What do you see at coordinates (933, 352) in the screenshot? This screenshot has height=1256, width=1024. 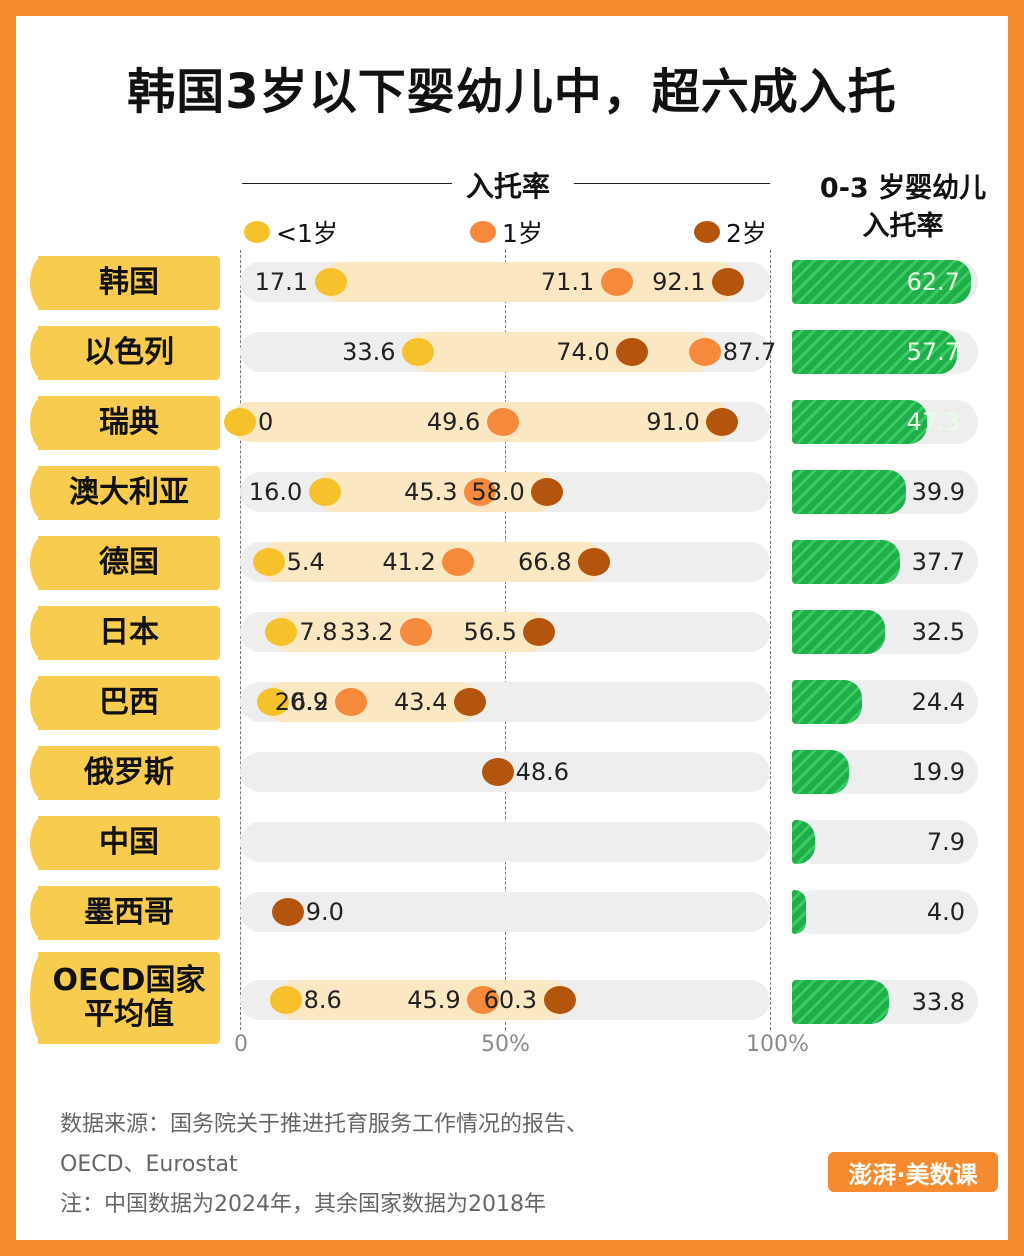 I see `bar-value-label: 57.7` at bounding box center [933, 352].